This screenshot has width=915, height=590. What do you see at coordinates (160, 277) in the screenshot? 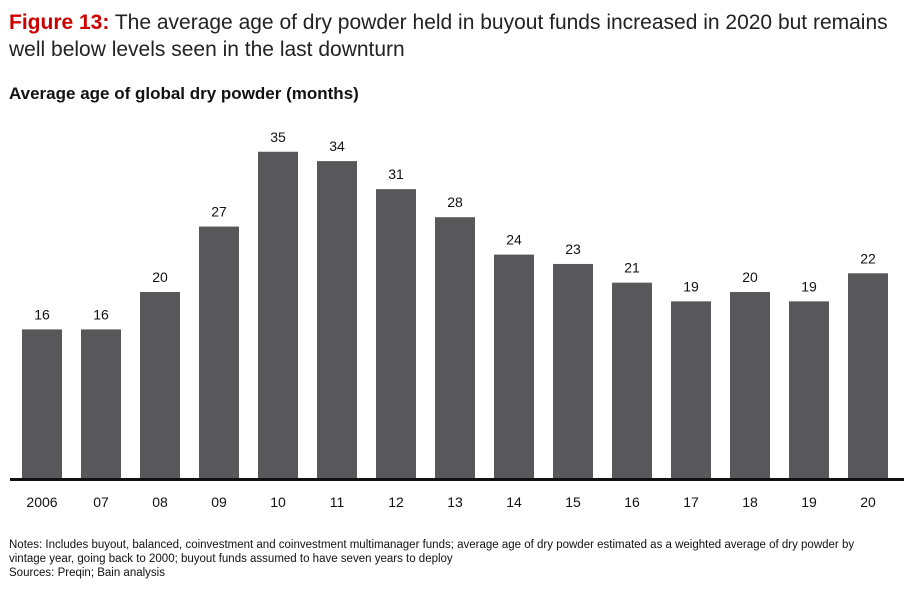
I see `data-label-08: 20` at bounding box center [160, 277].